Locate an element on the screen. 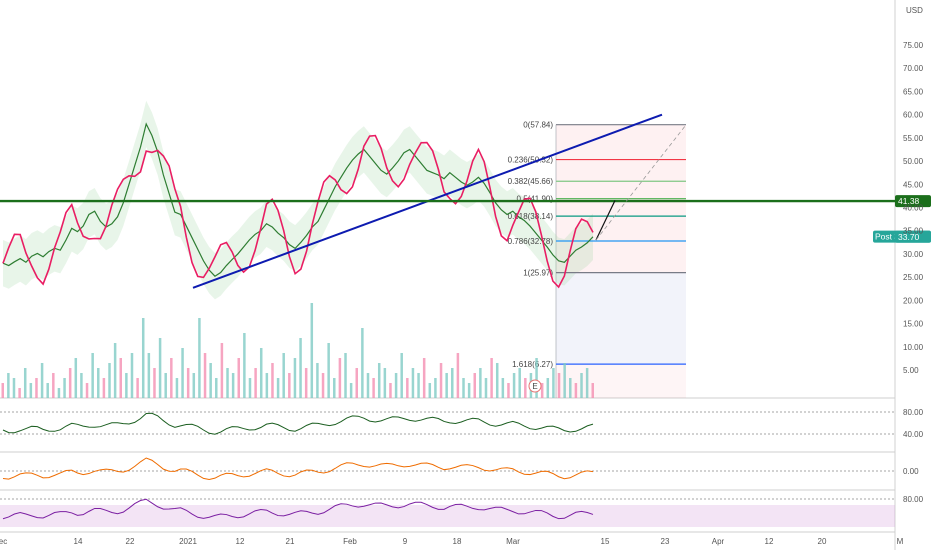  price-tag is located at coordinates (913, 236).